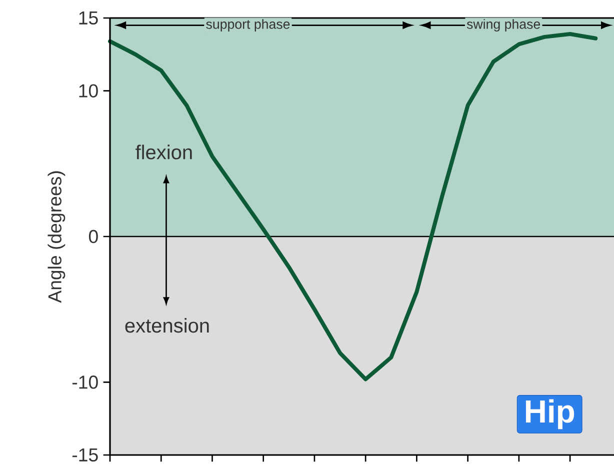  Describe the element at coordinates (248, 25) in the screenshot. I see `annotation: support phase` at that location.